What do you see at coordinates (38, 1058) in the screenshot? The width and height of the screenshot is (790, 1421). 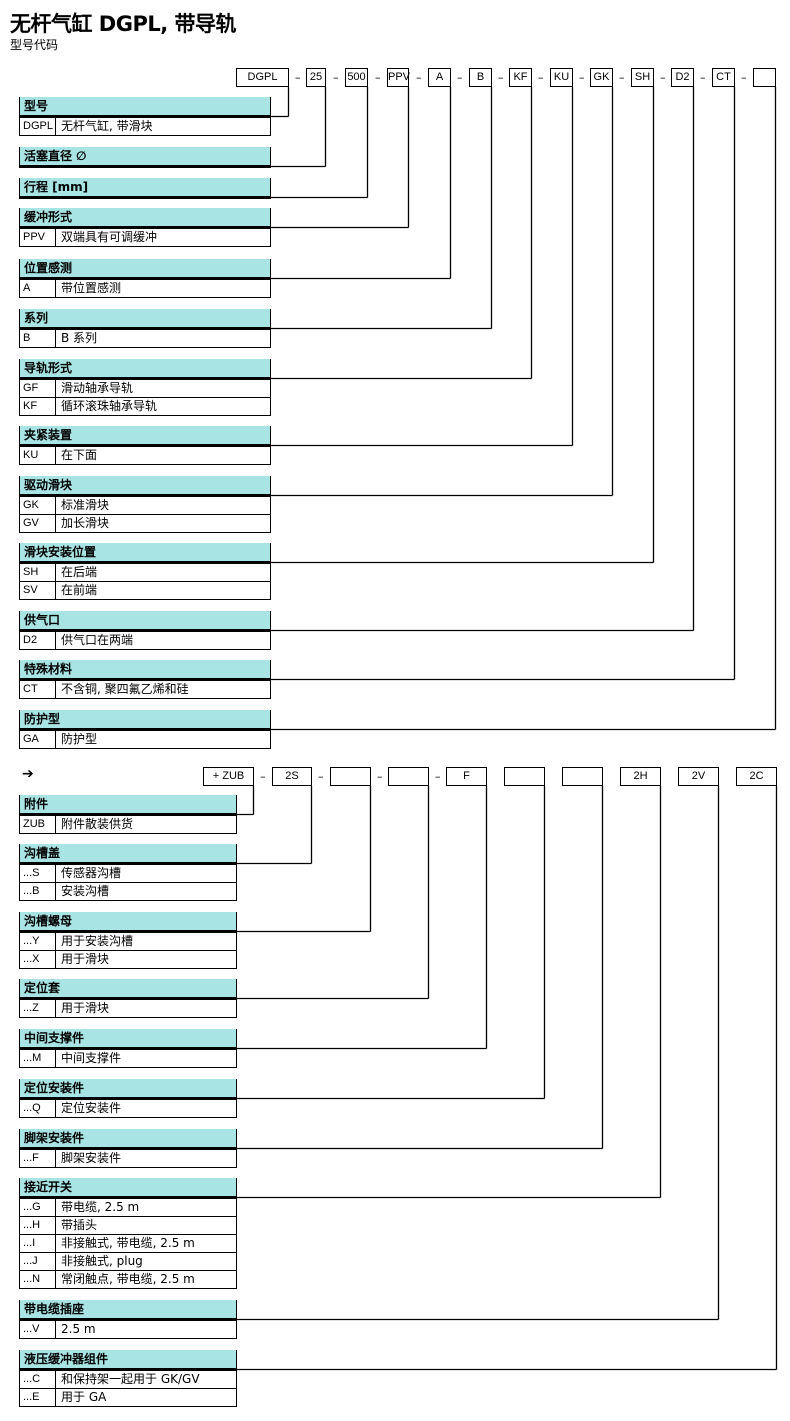 I see `option-code: ...M` at bounding box center [38, 1058].